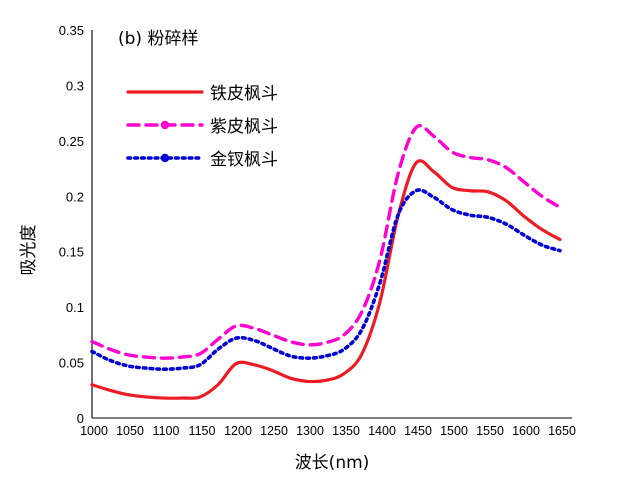 The image size is (624, 478). I want to click on y-tick-label: 0.3, so click(75, 85).